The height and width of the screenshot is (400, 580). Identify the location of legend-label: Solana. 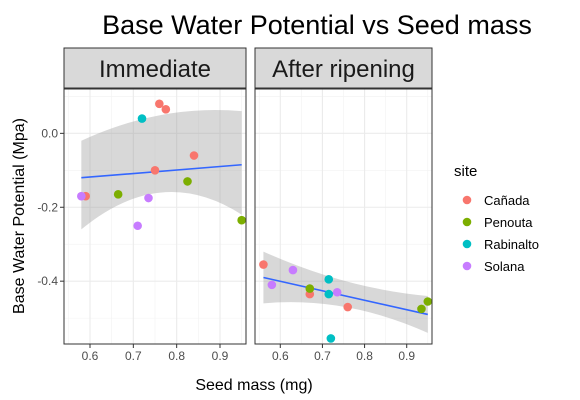
(504, 266).